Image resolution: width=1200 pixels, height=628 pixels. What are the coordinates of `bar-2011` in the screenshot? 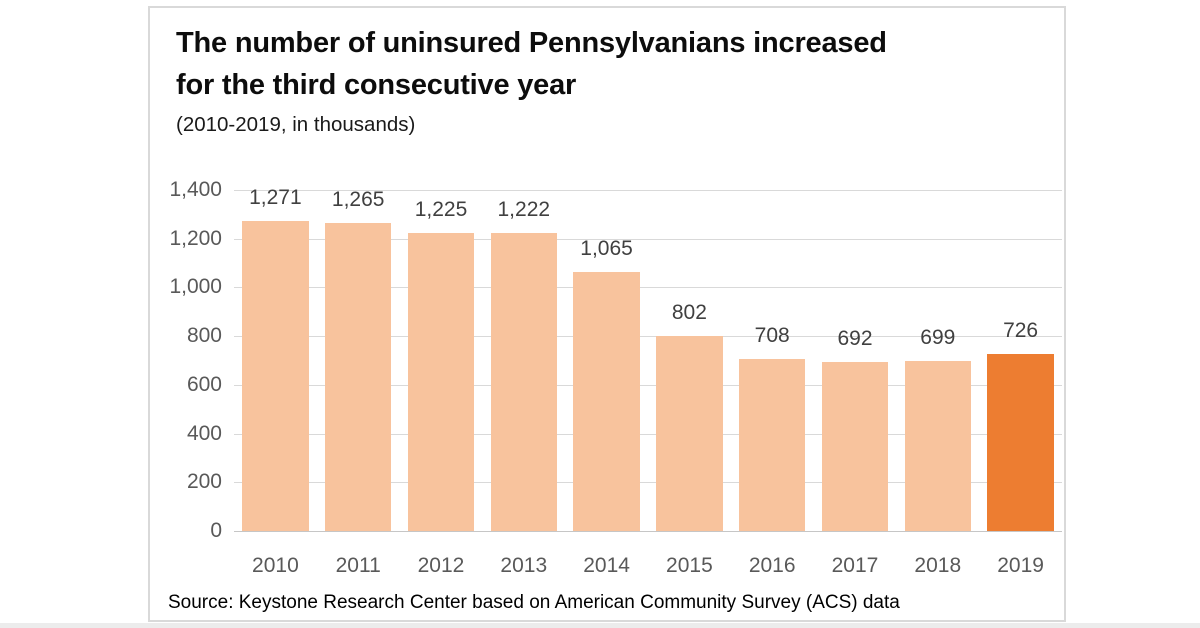 It's located at (358, 376).